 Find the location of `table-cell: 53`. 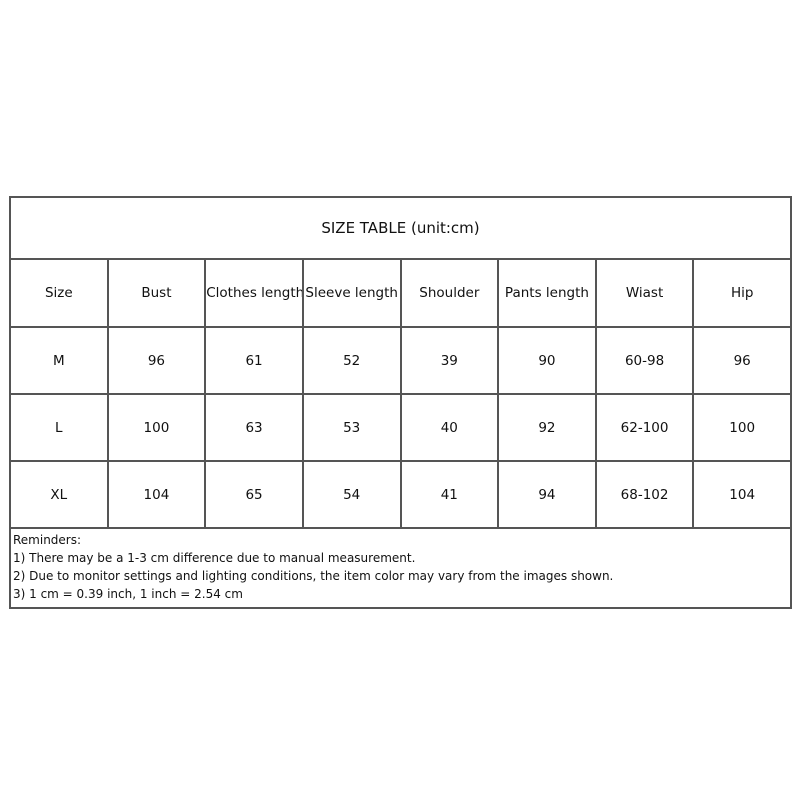

table-cell: 53 is located at coordinates (351, 427).